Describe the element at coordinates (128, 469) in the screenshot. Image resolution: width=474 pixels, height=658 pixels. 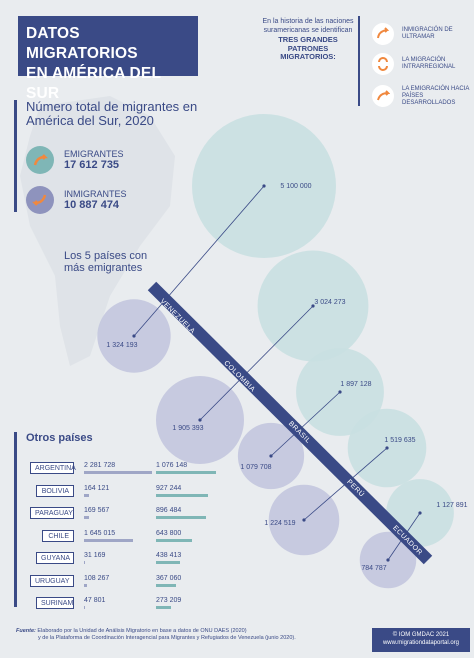
I see `table-row: ARGENTINA 2 281 728 1 076 148` at that location.